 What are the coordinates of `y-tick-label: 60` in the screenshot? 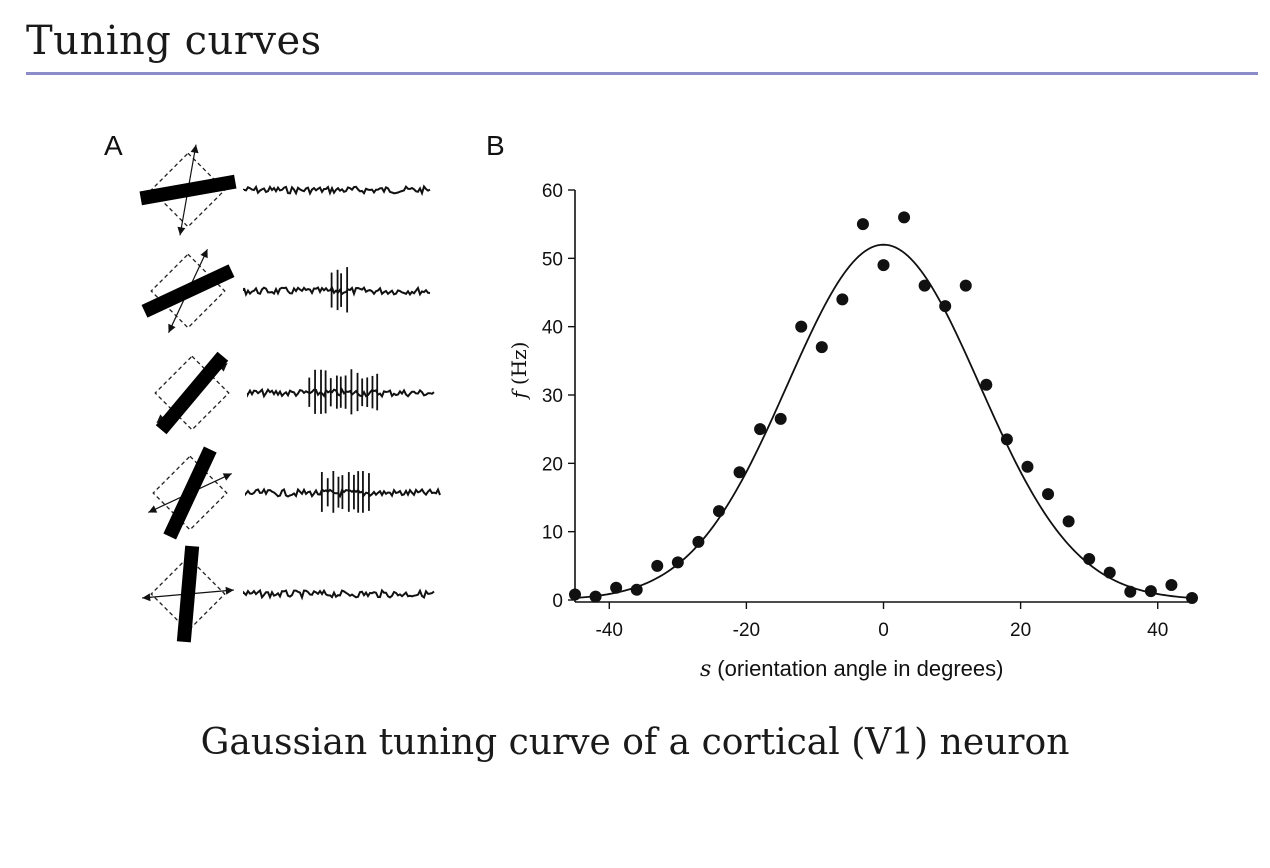 It's located at (552, 191).